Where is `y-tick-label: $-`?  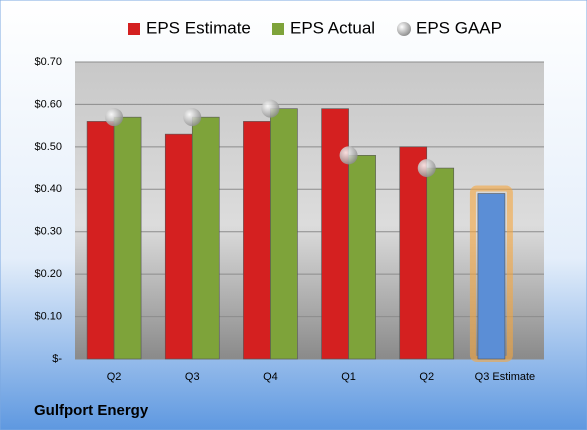 y-tick-label: $- is located at coordinates (57, 359).